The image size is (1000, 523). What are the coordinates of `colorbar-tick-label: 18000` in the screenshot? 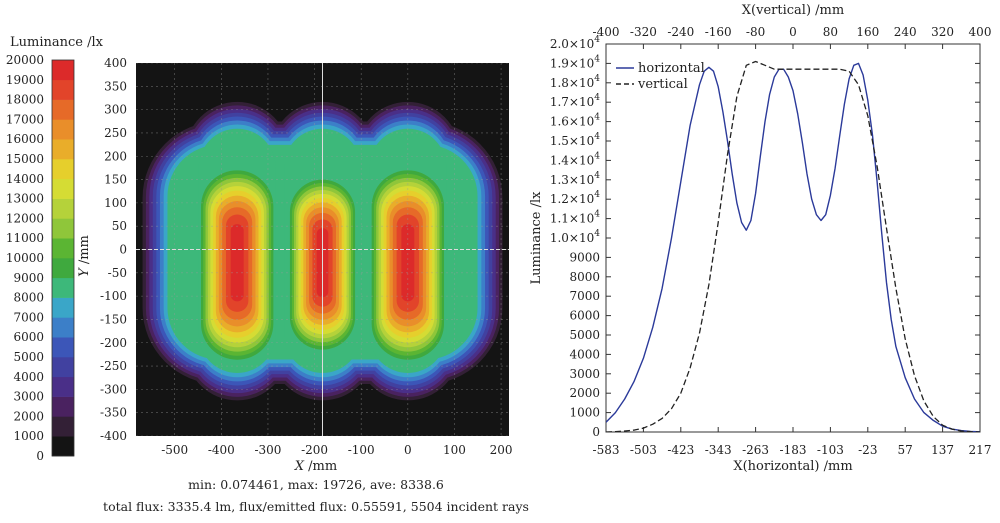 It's located at (25, 100).